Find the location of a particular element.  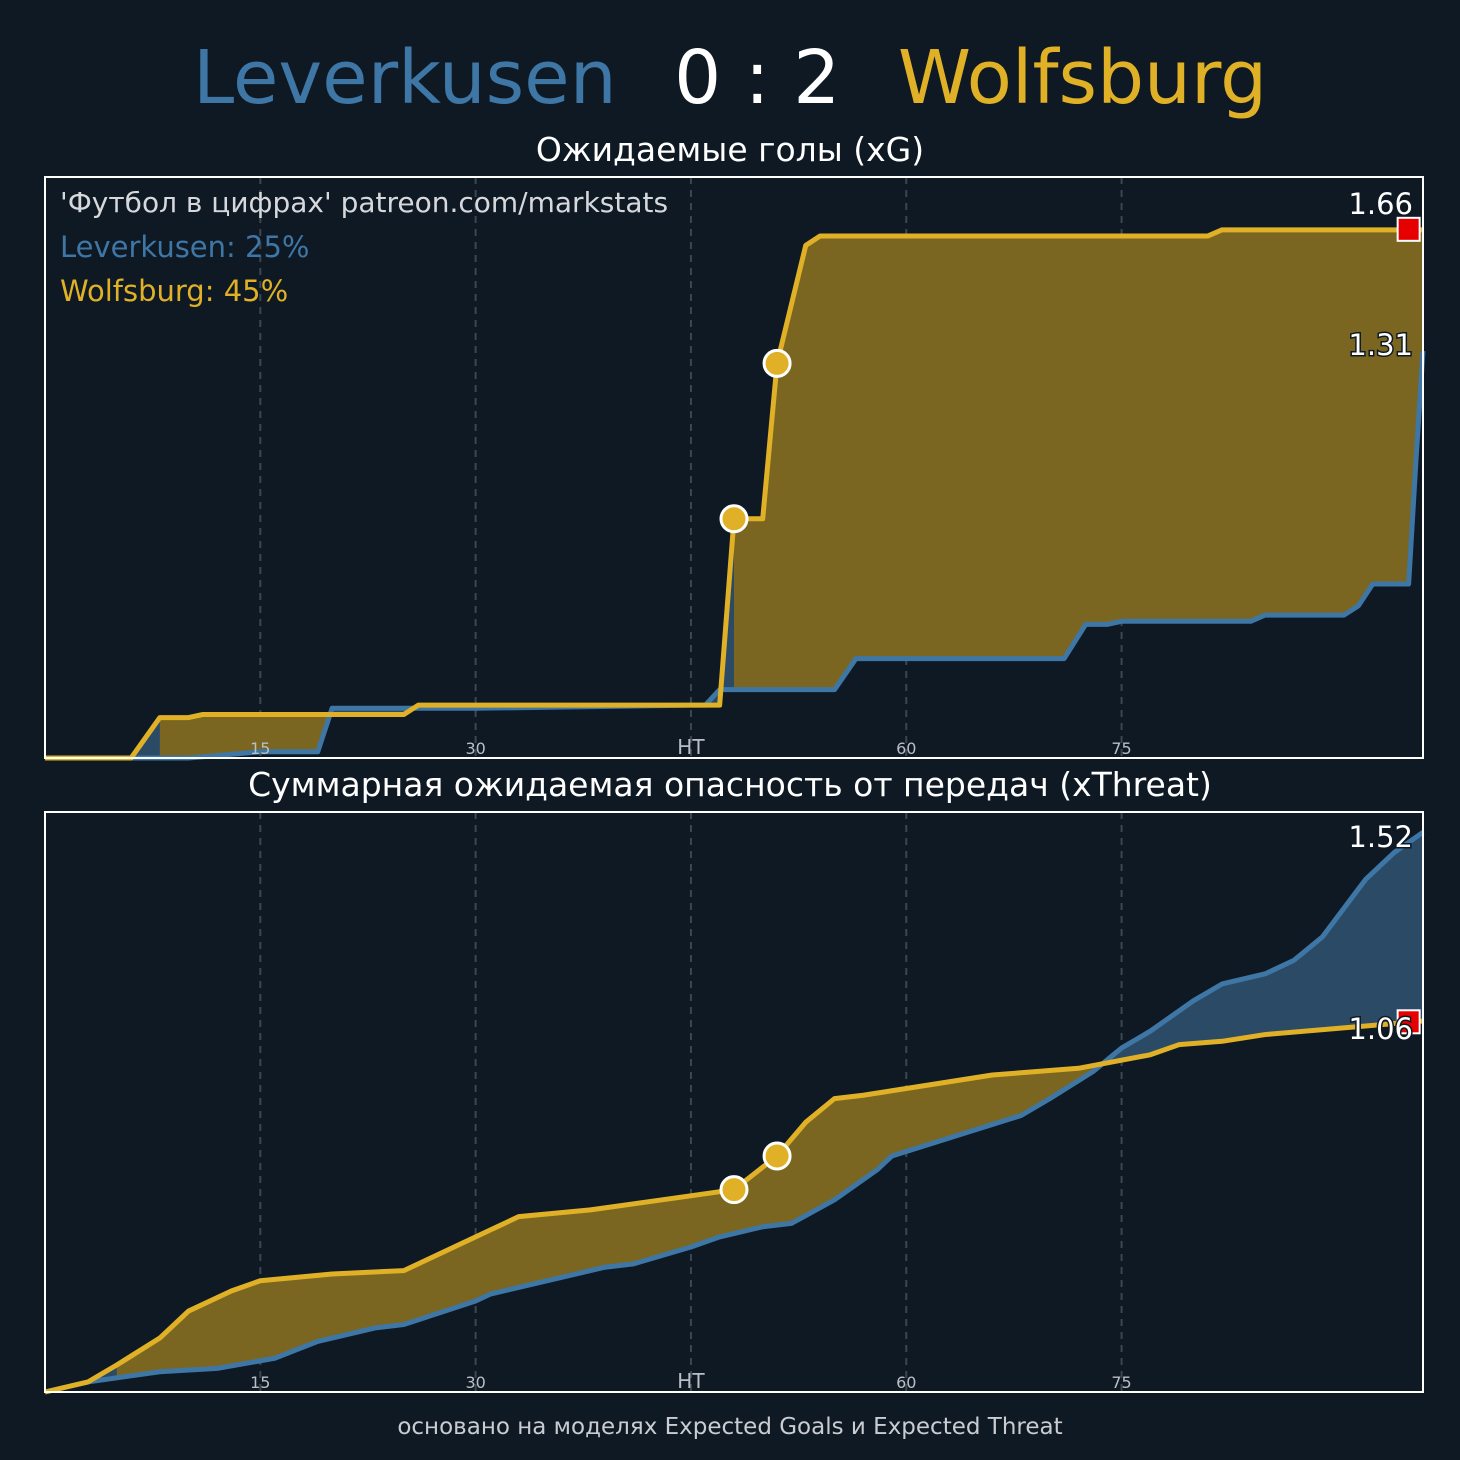

end-value-label: 1.06 is located at coordinates (1380, 1029).